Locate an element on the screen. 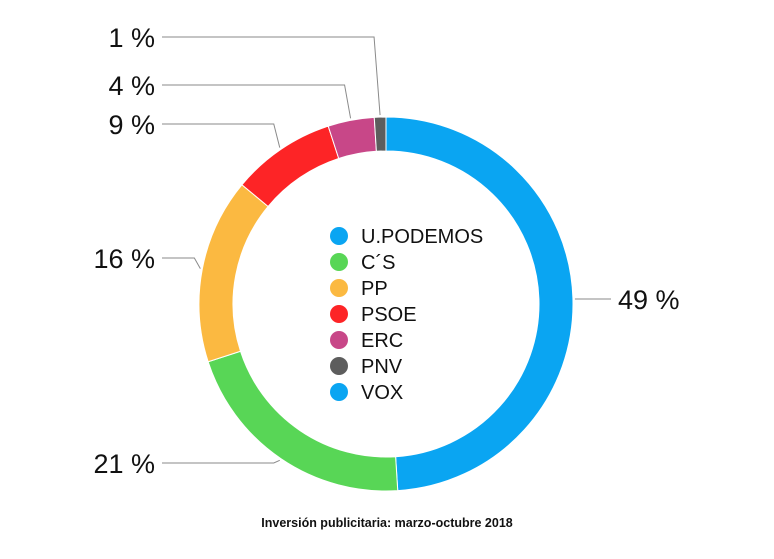  legend-label-c-s: C´S is located at coordinates (378, 263).